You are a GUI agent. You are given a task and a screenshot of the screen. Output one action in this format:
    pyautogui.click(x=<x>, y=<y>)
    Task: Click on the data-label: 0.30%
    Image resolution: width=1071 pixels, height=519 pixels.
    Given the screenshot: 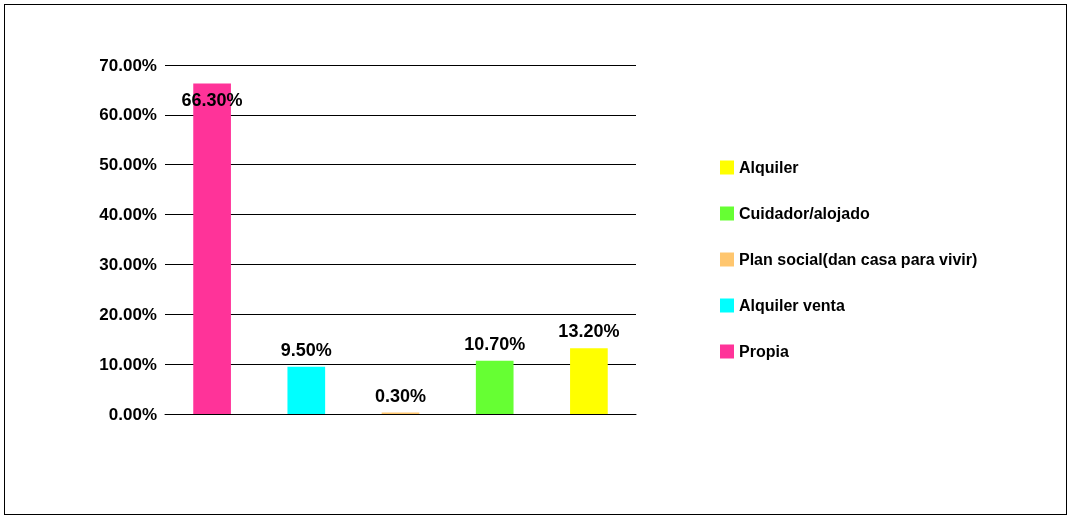 What is the action you would take?
    pyautogui.click(x=400, y=395)
    